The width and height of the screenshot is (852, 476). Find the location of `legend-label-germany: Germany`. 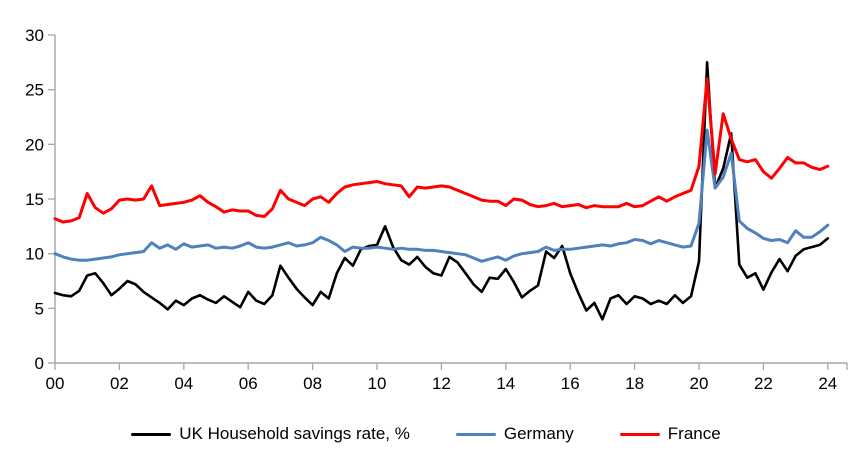

legend-label-germany: Germany is located at coordinates (538, 433).